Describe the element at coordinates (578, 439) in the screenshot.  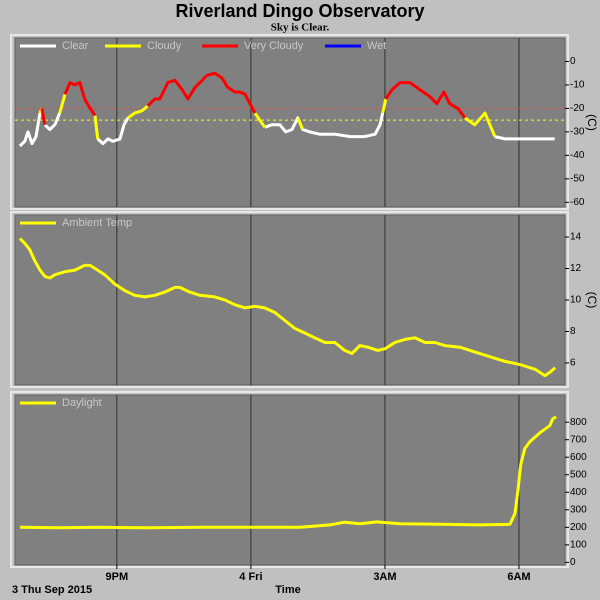
I see `y-tick-label: 700` at that location.